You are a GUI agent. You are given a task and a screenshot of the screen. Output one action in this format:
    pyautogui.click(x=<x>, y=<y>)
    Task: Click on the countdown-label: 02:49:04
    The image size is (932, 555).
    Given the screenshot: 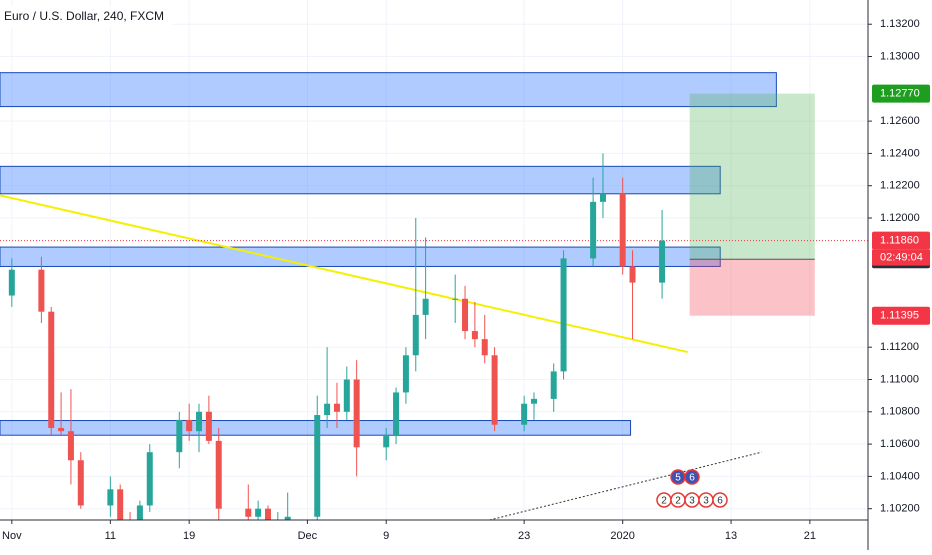 What is the action you would take?
    pyautogui.click(x=901, y=258)
    